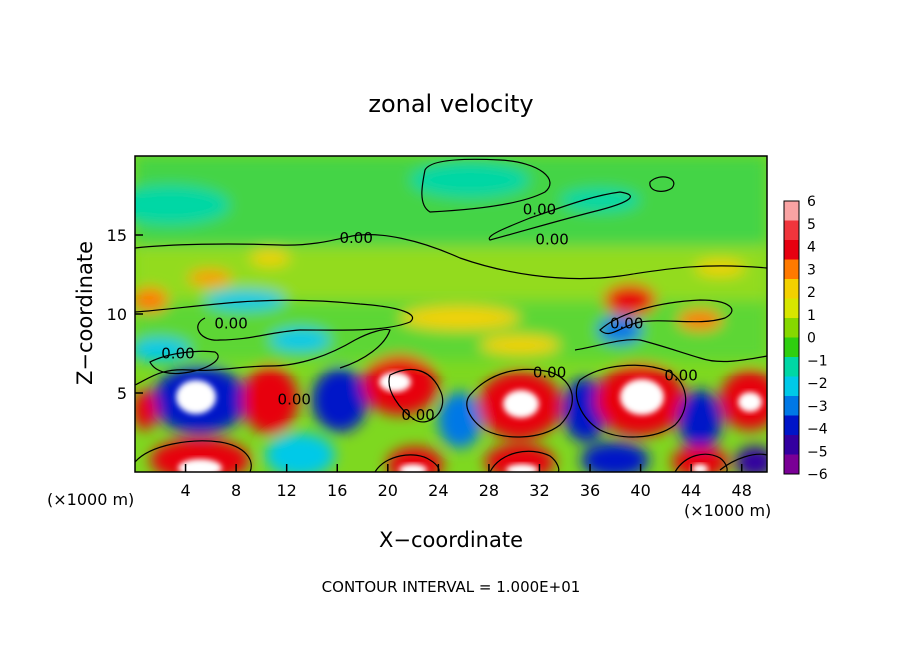 This screenshot has width=904, height=654. What do you see at coordinates (122, 393) in the screenshot?
I see `y-tick-label: 5` at bounding box center [122, 393].